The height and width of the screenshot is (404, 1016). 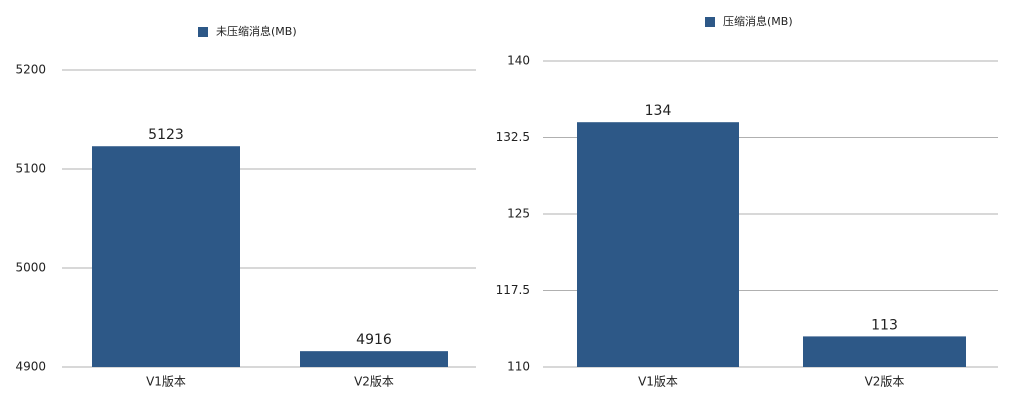 I want to click on y-tick-label: 5200, so click(x=30, y=70).